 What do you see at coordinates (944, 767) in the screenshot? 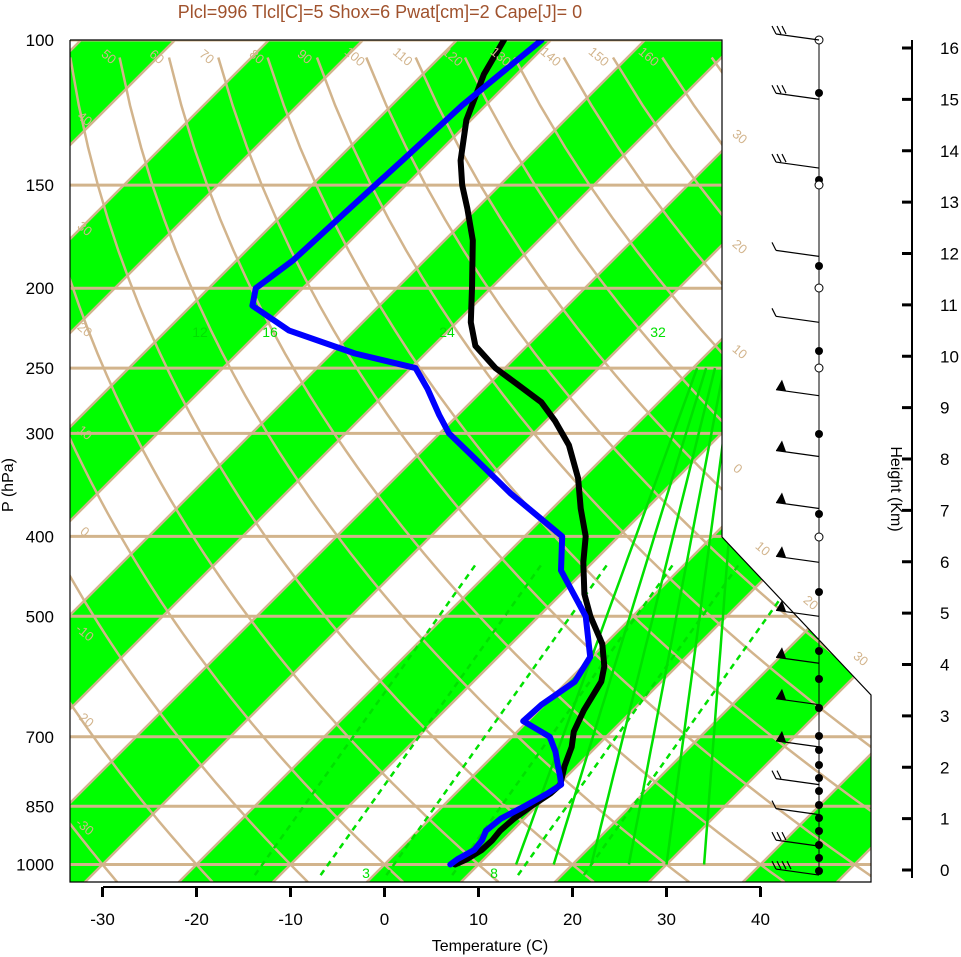
I see `height-tick-label: 2` at bounding box center [944, 767].